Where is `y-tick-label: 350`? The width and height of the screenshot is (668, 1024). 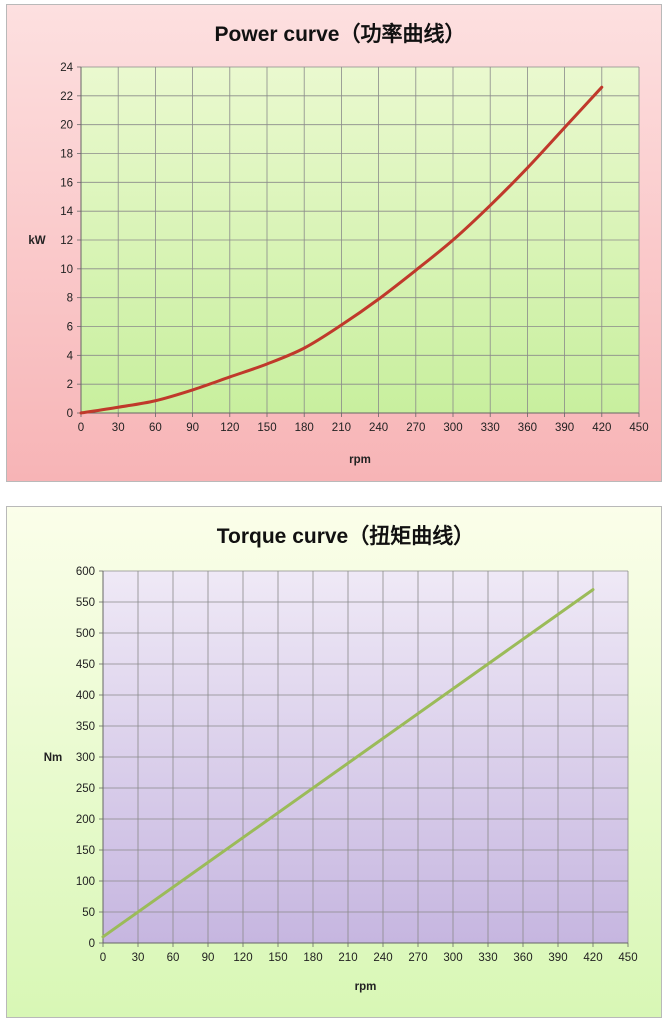 y-tick-label: 350 is located at coordinates (85, 727).